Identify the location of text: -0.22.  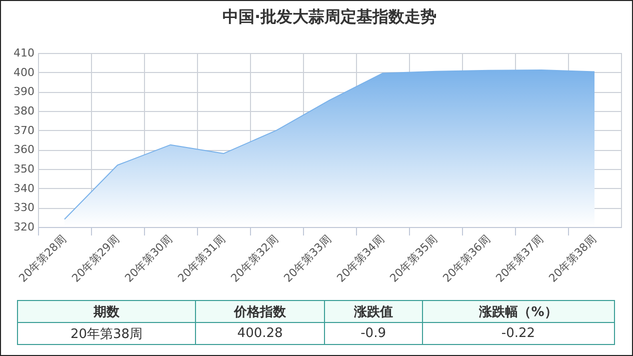
(518, 333).